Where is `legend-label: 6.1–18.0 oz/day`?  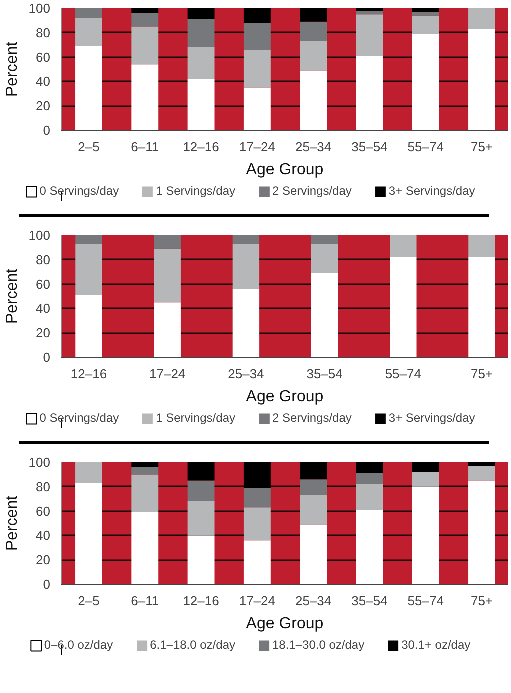 legend-label: 6.1–18.0 oz/day is located at coordinates (193, 645).